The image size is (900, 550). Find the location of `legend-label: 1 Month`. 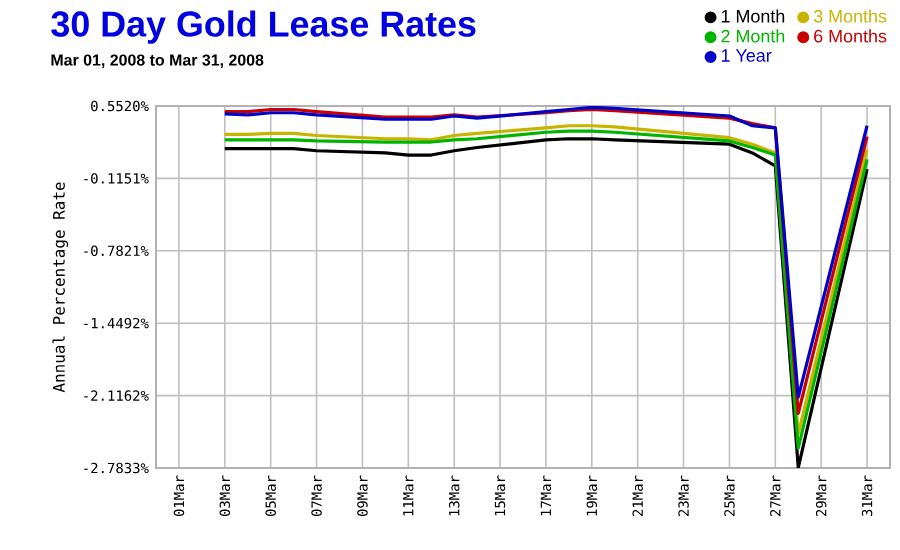

legend-label: 1 Month is located at coordinates (753, 16).